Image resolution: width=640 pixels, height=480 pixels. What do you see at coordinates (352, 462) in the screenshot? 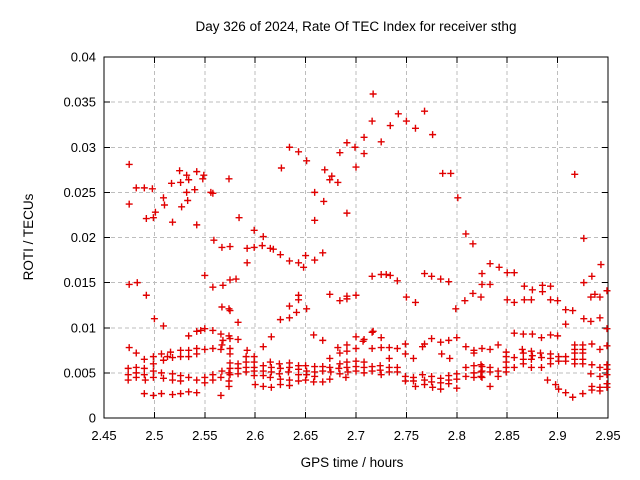
I see `x-axis-label: GPS time / hours` at bounding box center [352, 462].